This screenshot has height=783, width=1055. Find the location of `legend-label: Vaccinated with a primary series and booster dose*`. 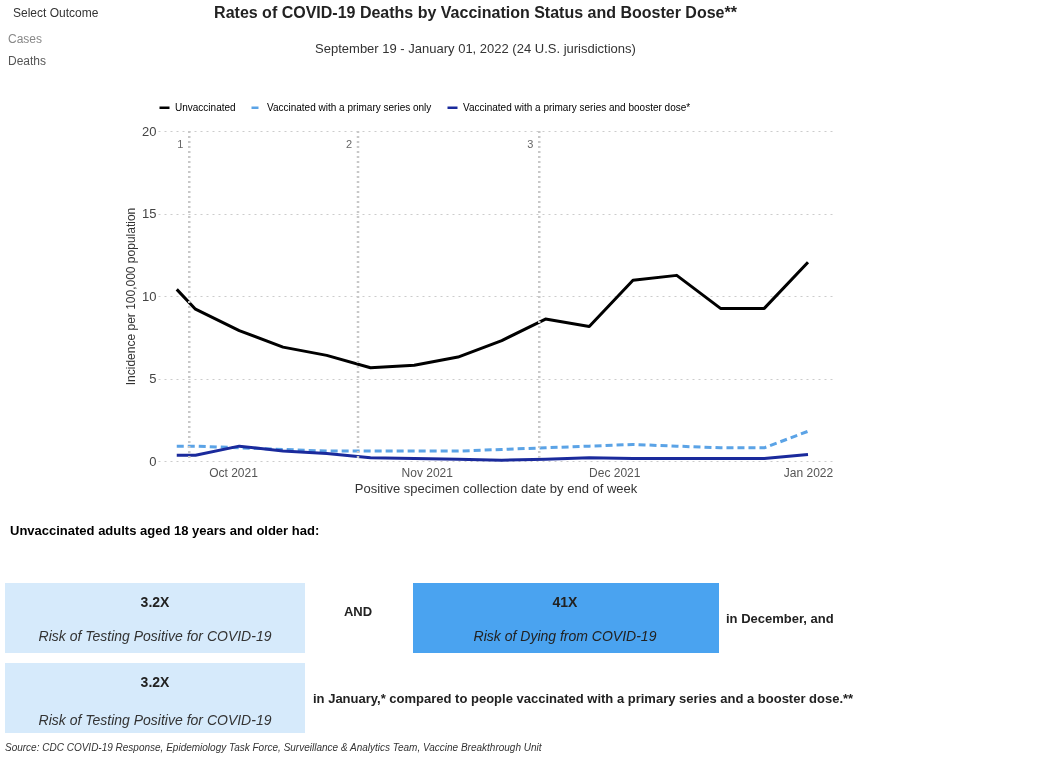

legend-label: Vaccinated with a primary series and booster dose* is located at coordinates (577, 107).